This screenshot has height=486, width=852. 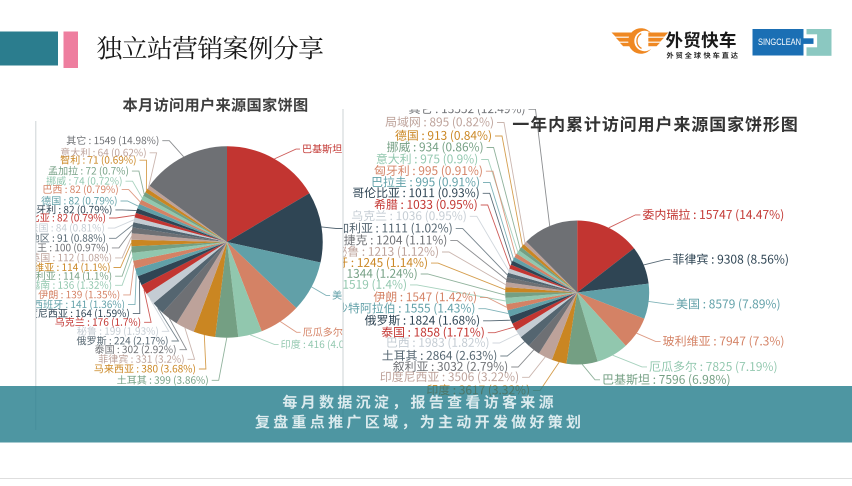 What do you see at coordinates (779, 41) in the screenshot?
I see `svg-text: SINGCLEAN` at bounding box center [779, 41].